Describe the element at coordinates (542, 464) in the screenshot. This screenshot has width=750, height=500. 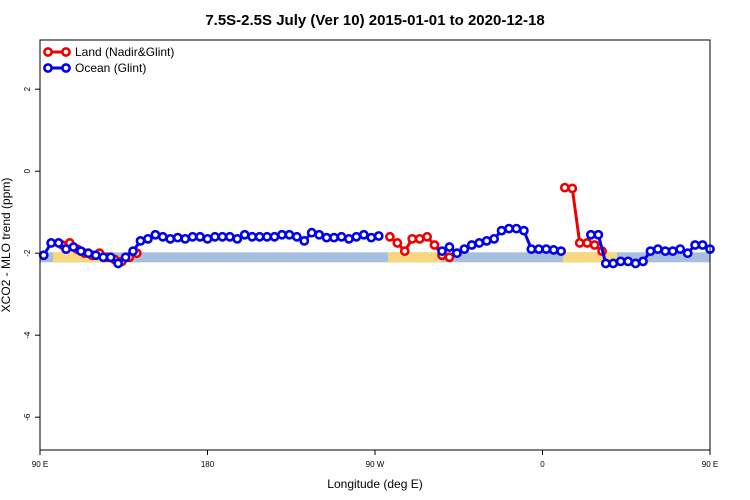
I see `x-tick-label: 0` at that location.